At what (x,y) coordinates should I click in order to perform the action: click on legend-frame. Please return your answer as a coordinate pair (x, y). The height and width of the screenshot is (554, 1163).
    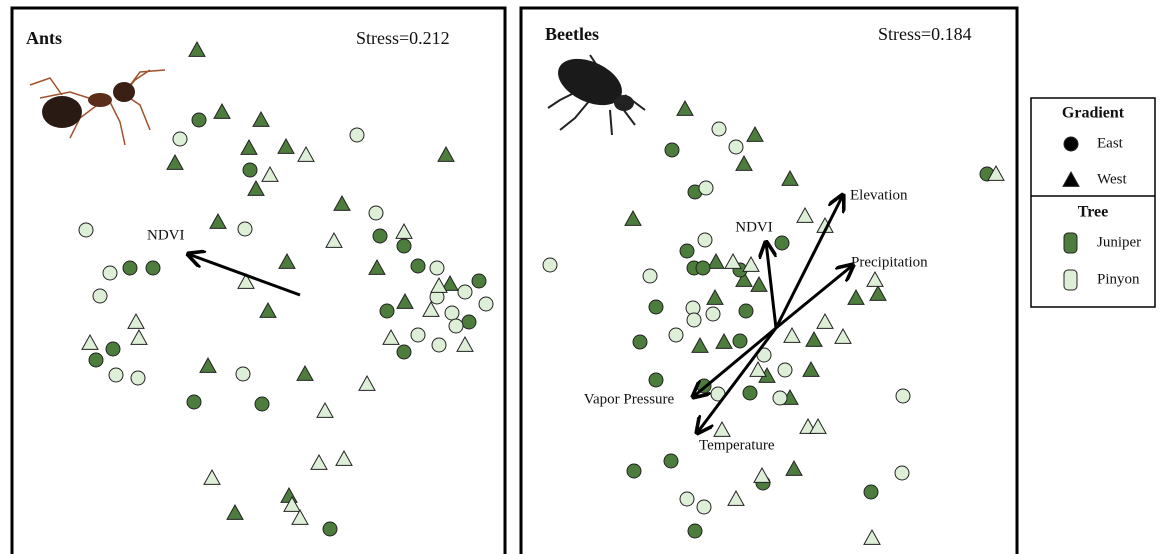
    Looking at the image, I should click on (1093, 202).